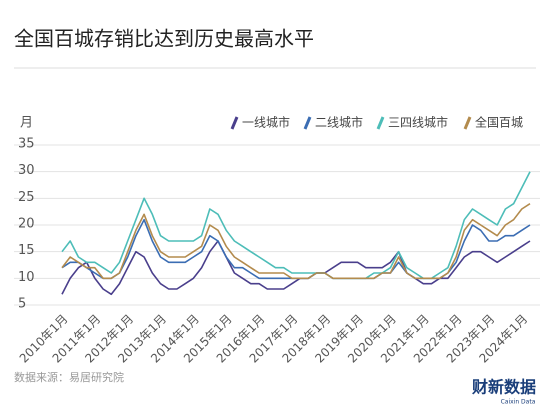  Describe the element at coordinates (266, 122) in the screenshot. I see `legend-label: 一线城市` at that location.